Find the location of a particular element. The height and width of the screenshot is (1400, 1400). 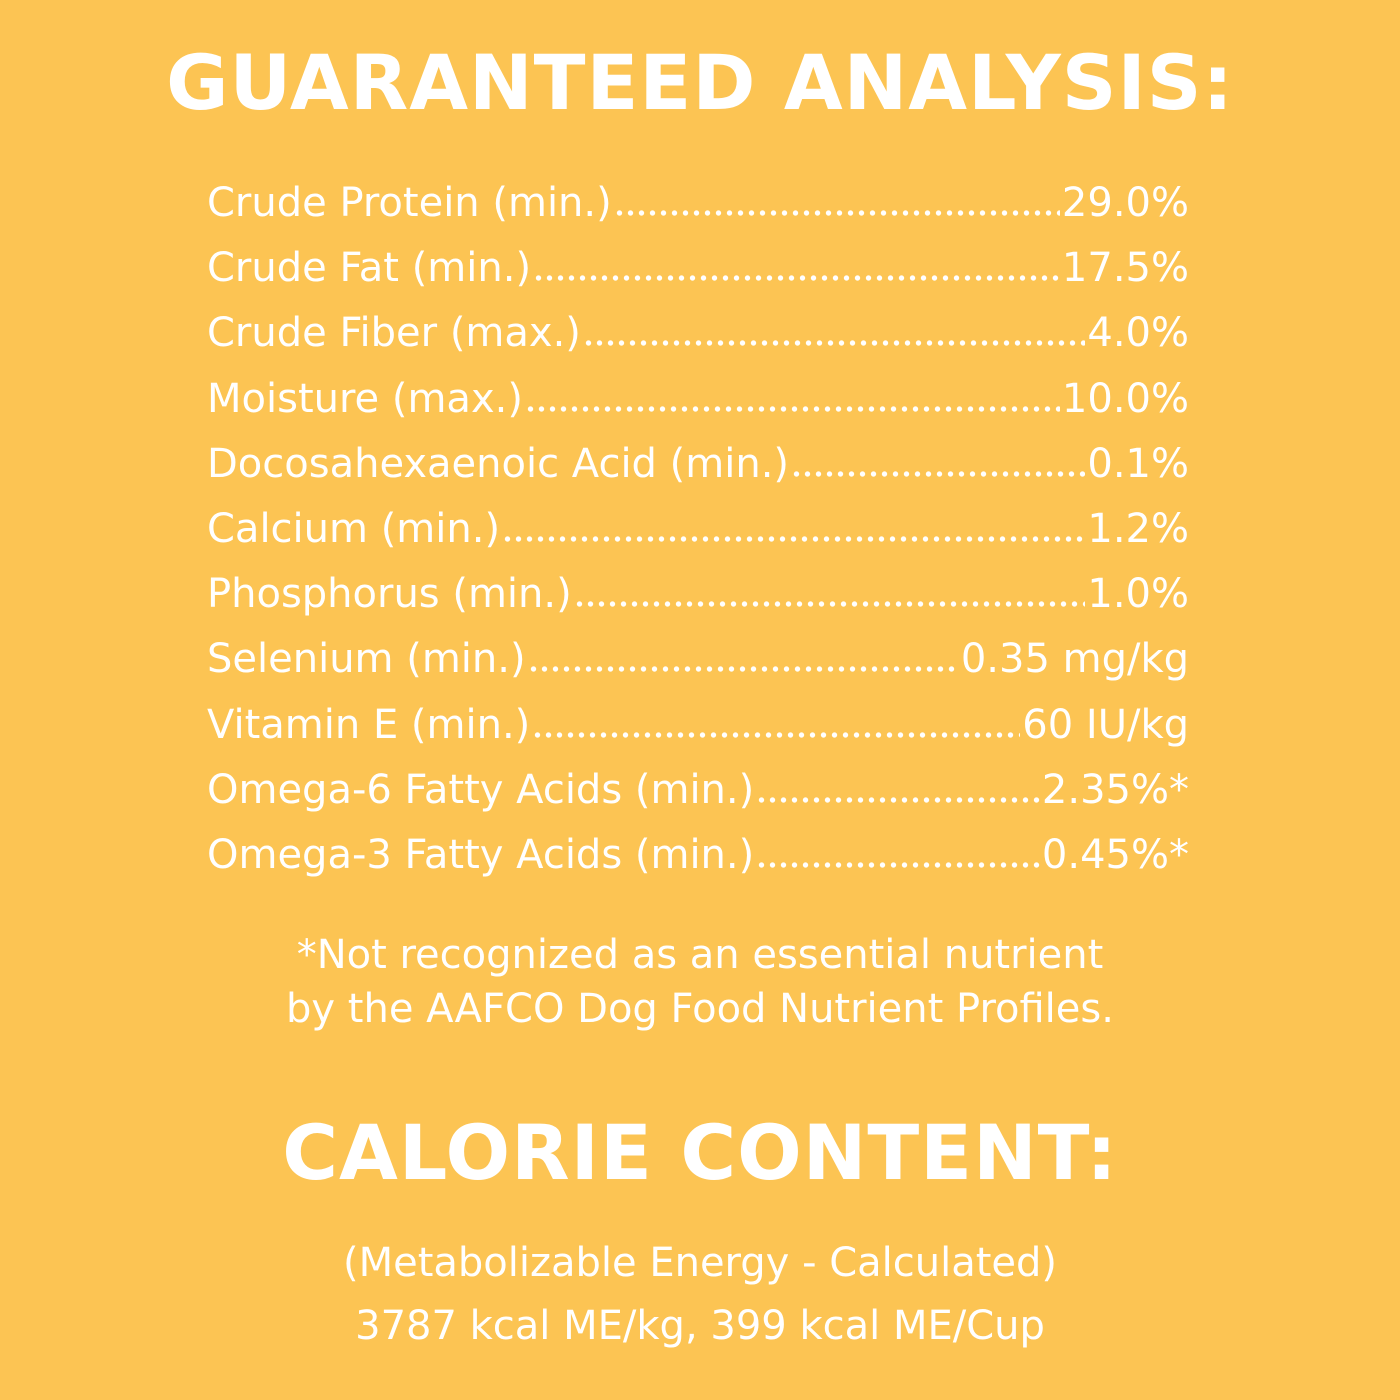

nutrient-value: 10.0% is located at coordinates (1125, 398).